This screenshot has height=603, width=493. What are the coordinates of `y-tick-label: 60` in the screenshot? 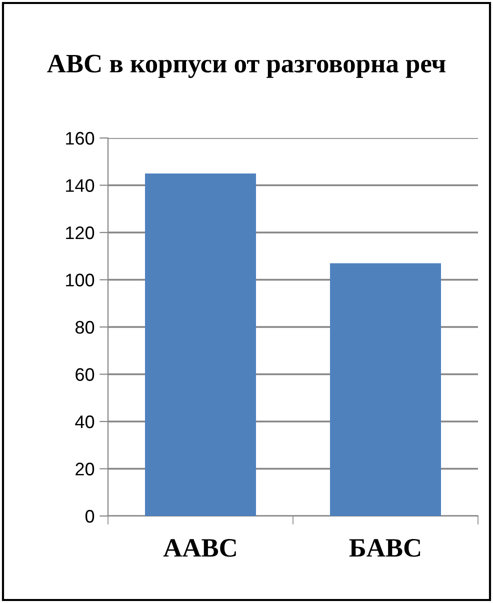 It's located at (85, 374).